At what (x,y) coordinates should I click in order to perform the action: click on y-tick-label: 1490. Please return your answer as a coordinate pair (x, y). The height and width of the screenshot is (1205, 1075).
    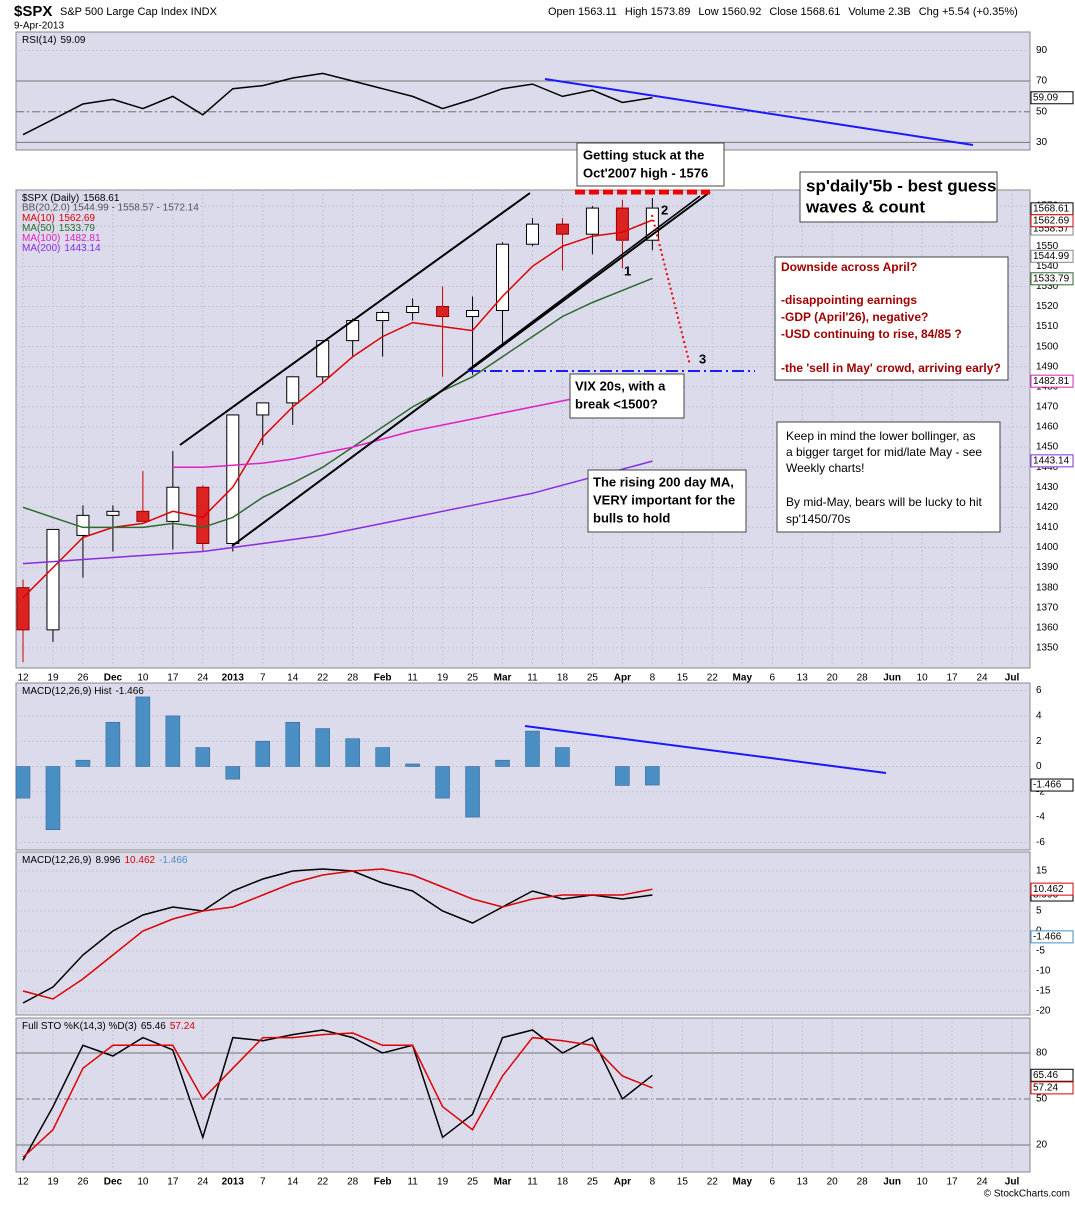
    Looking at the image, I should click on (1047, 366).